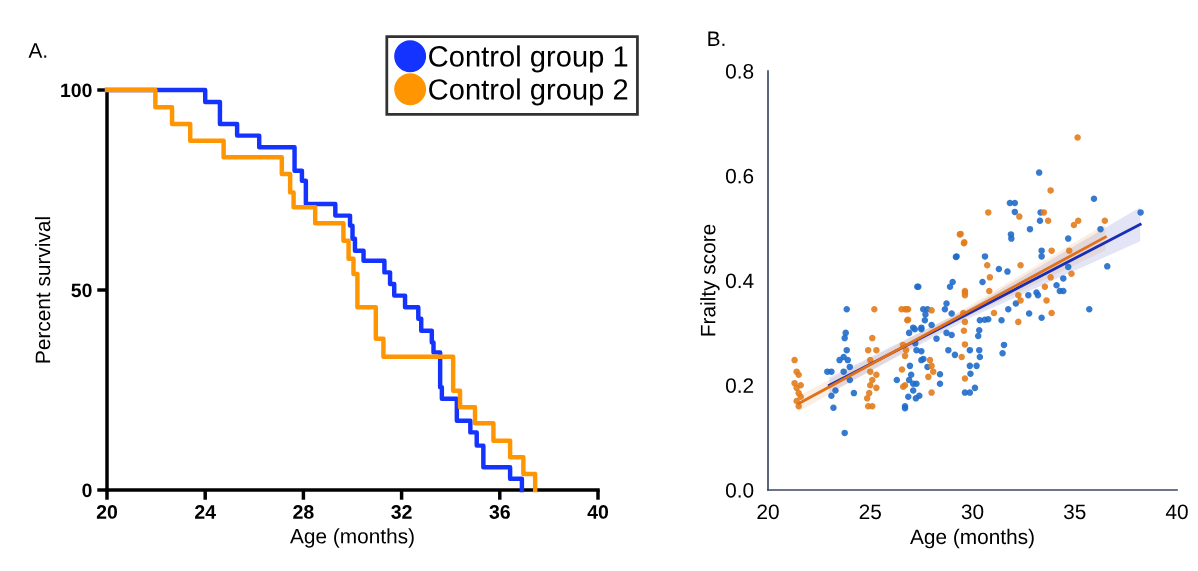 This screenshot has height=571, width=1198. I want to click on x-tick-label: 24, so click(205, 512).